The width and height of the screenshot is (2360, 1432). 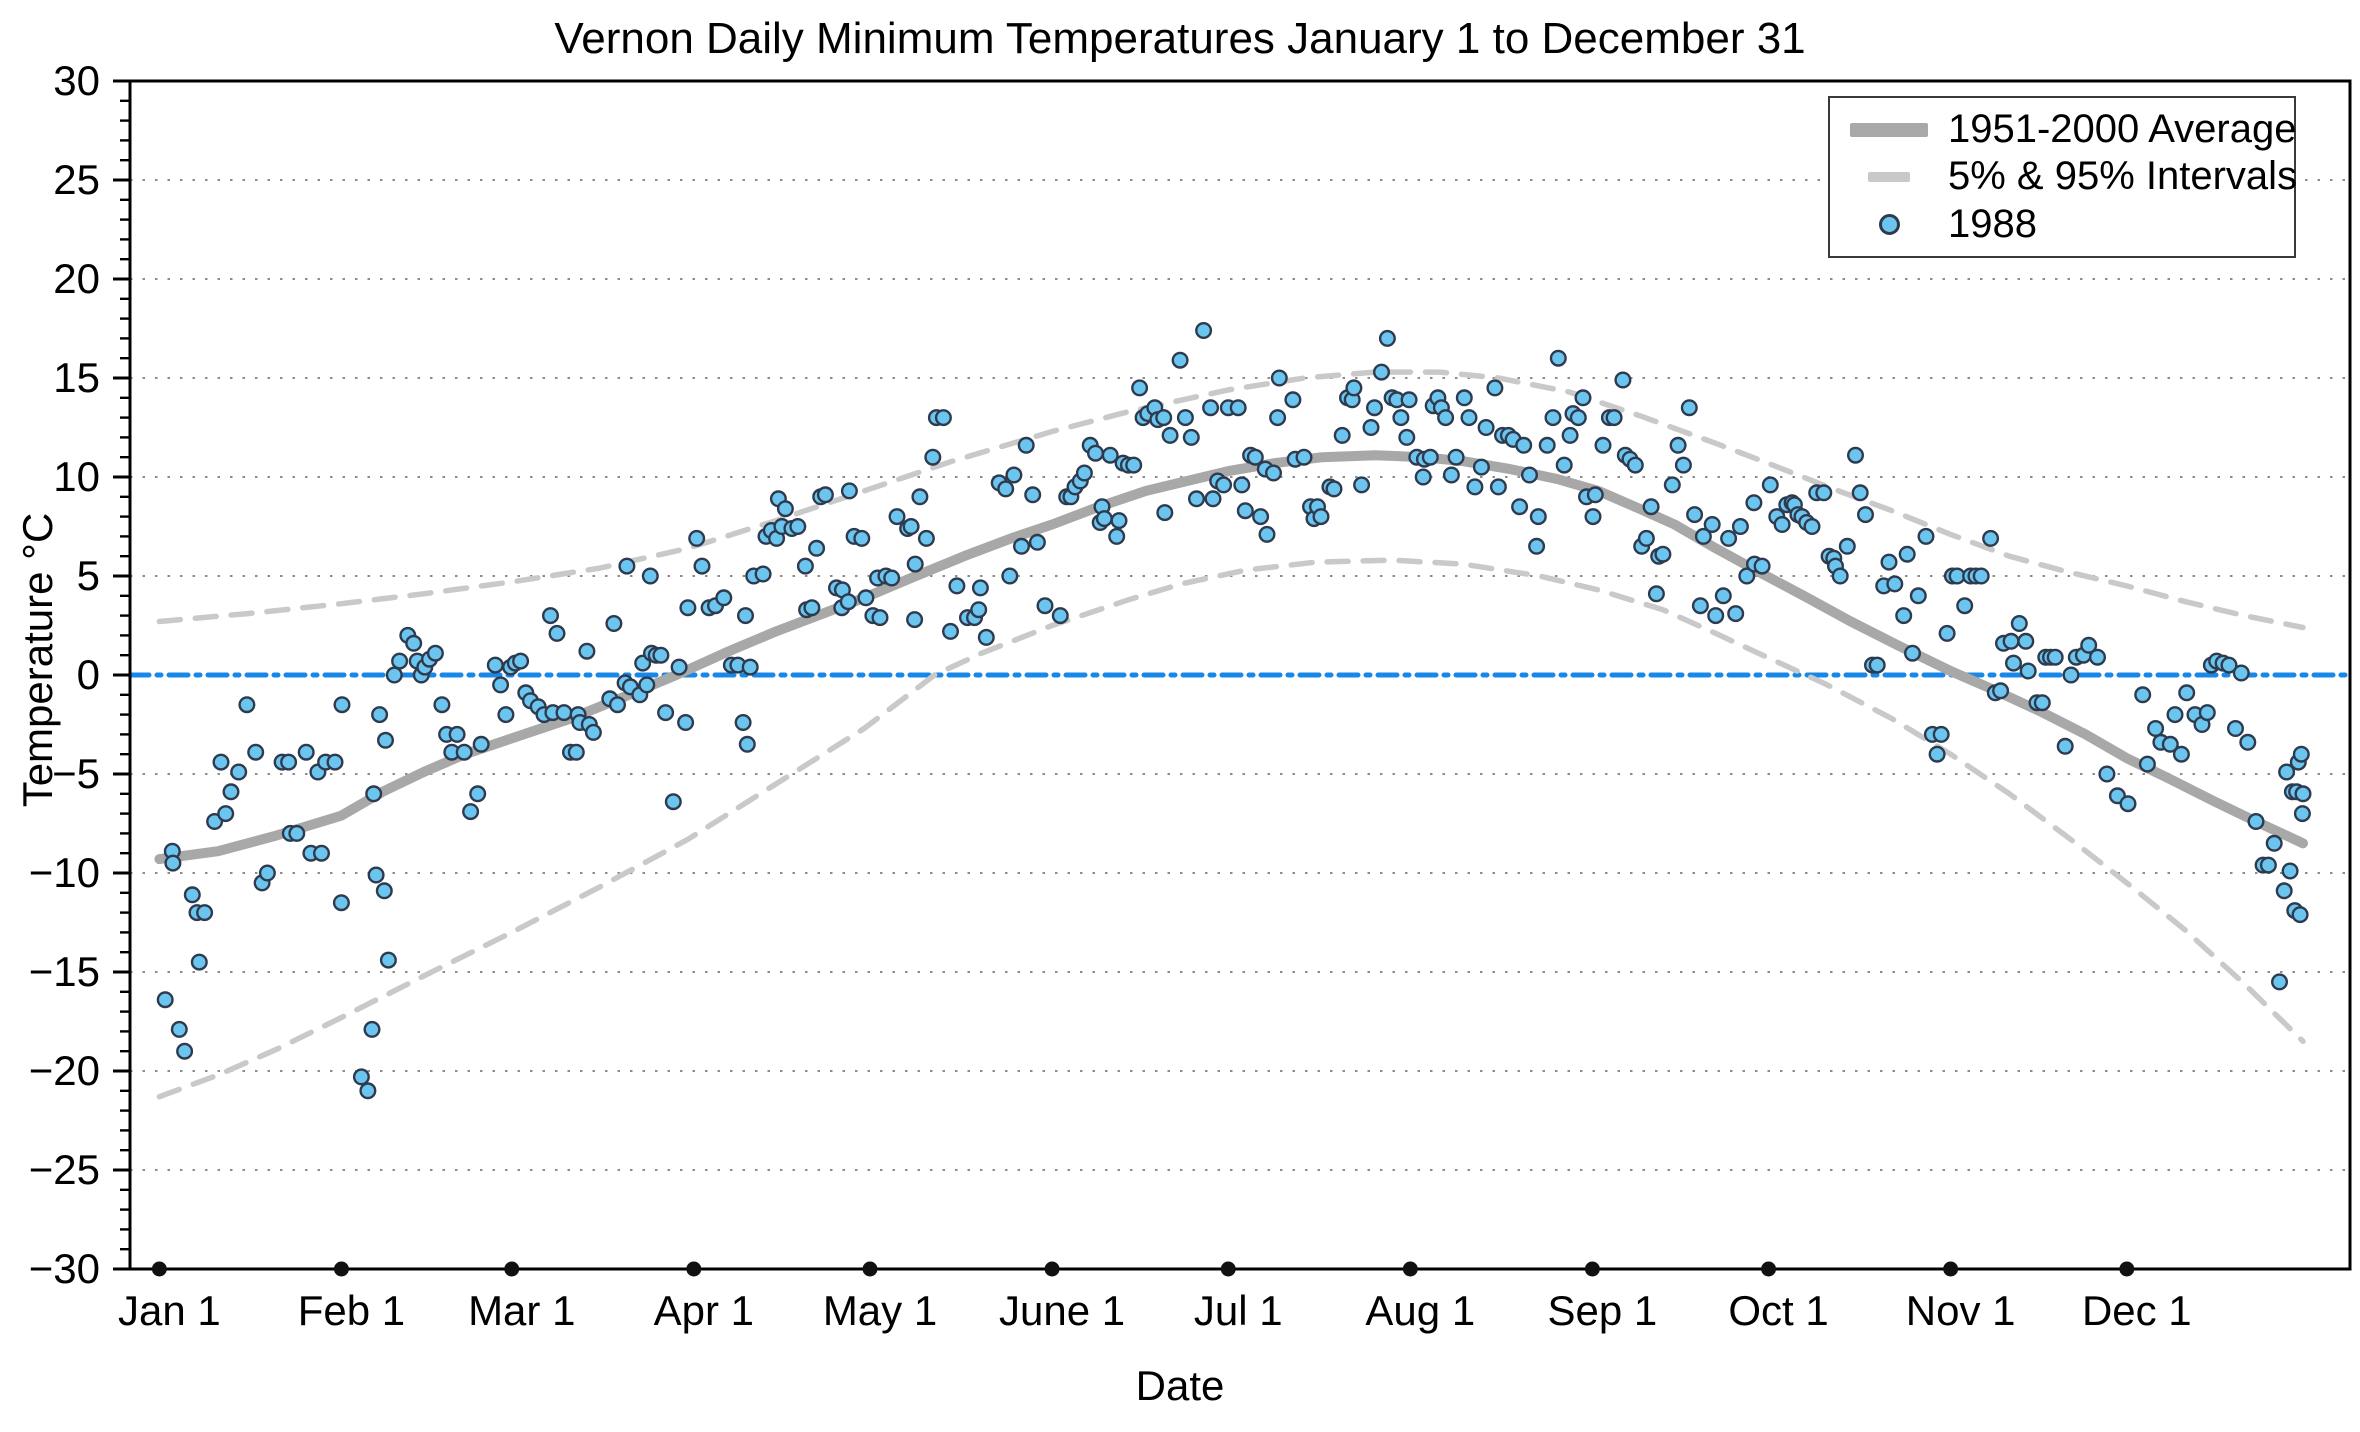 I want to click on y-tick-label--20: −20, so click(x=64, y=1070).